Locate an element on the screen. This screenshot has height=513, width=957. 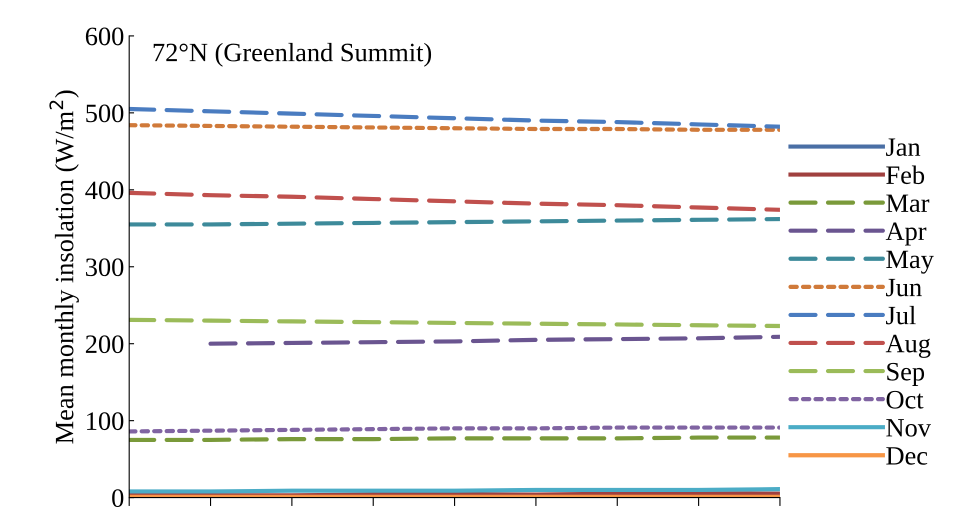
y-tick-label: 500 is located at coordinates (105, 113).